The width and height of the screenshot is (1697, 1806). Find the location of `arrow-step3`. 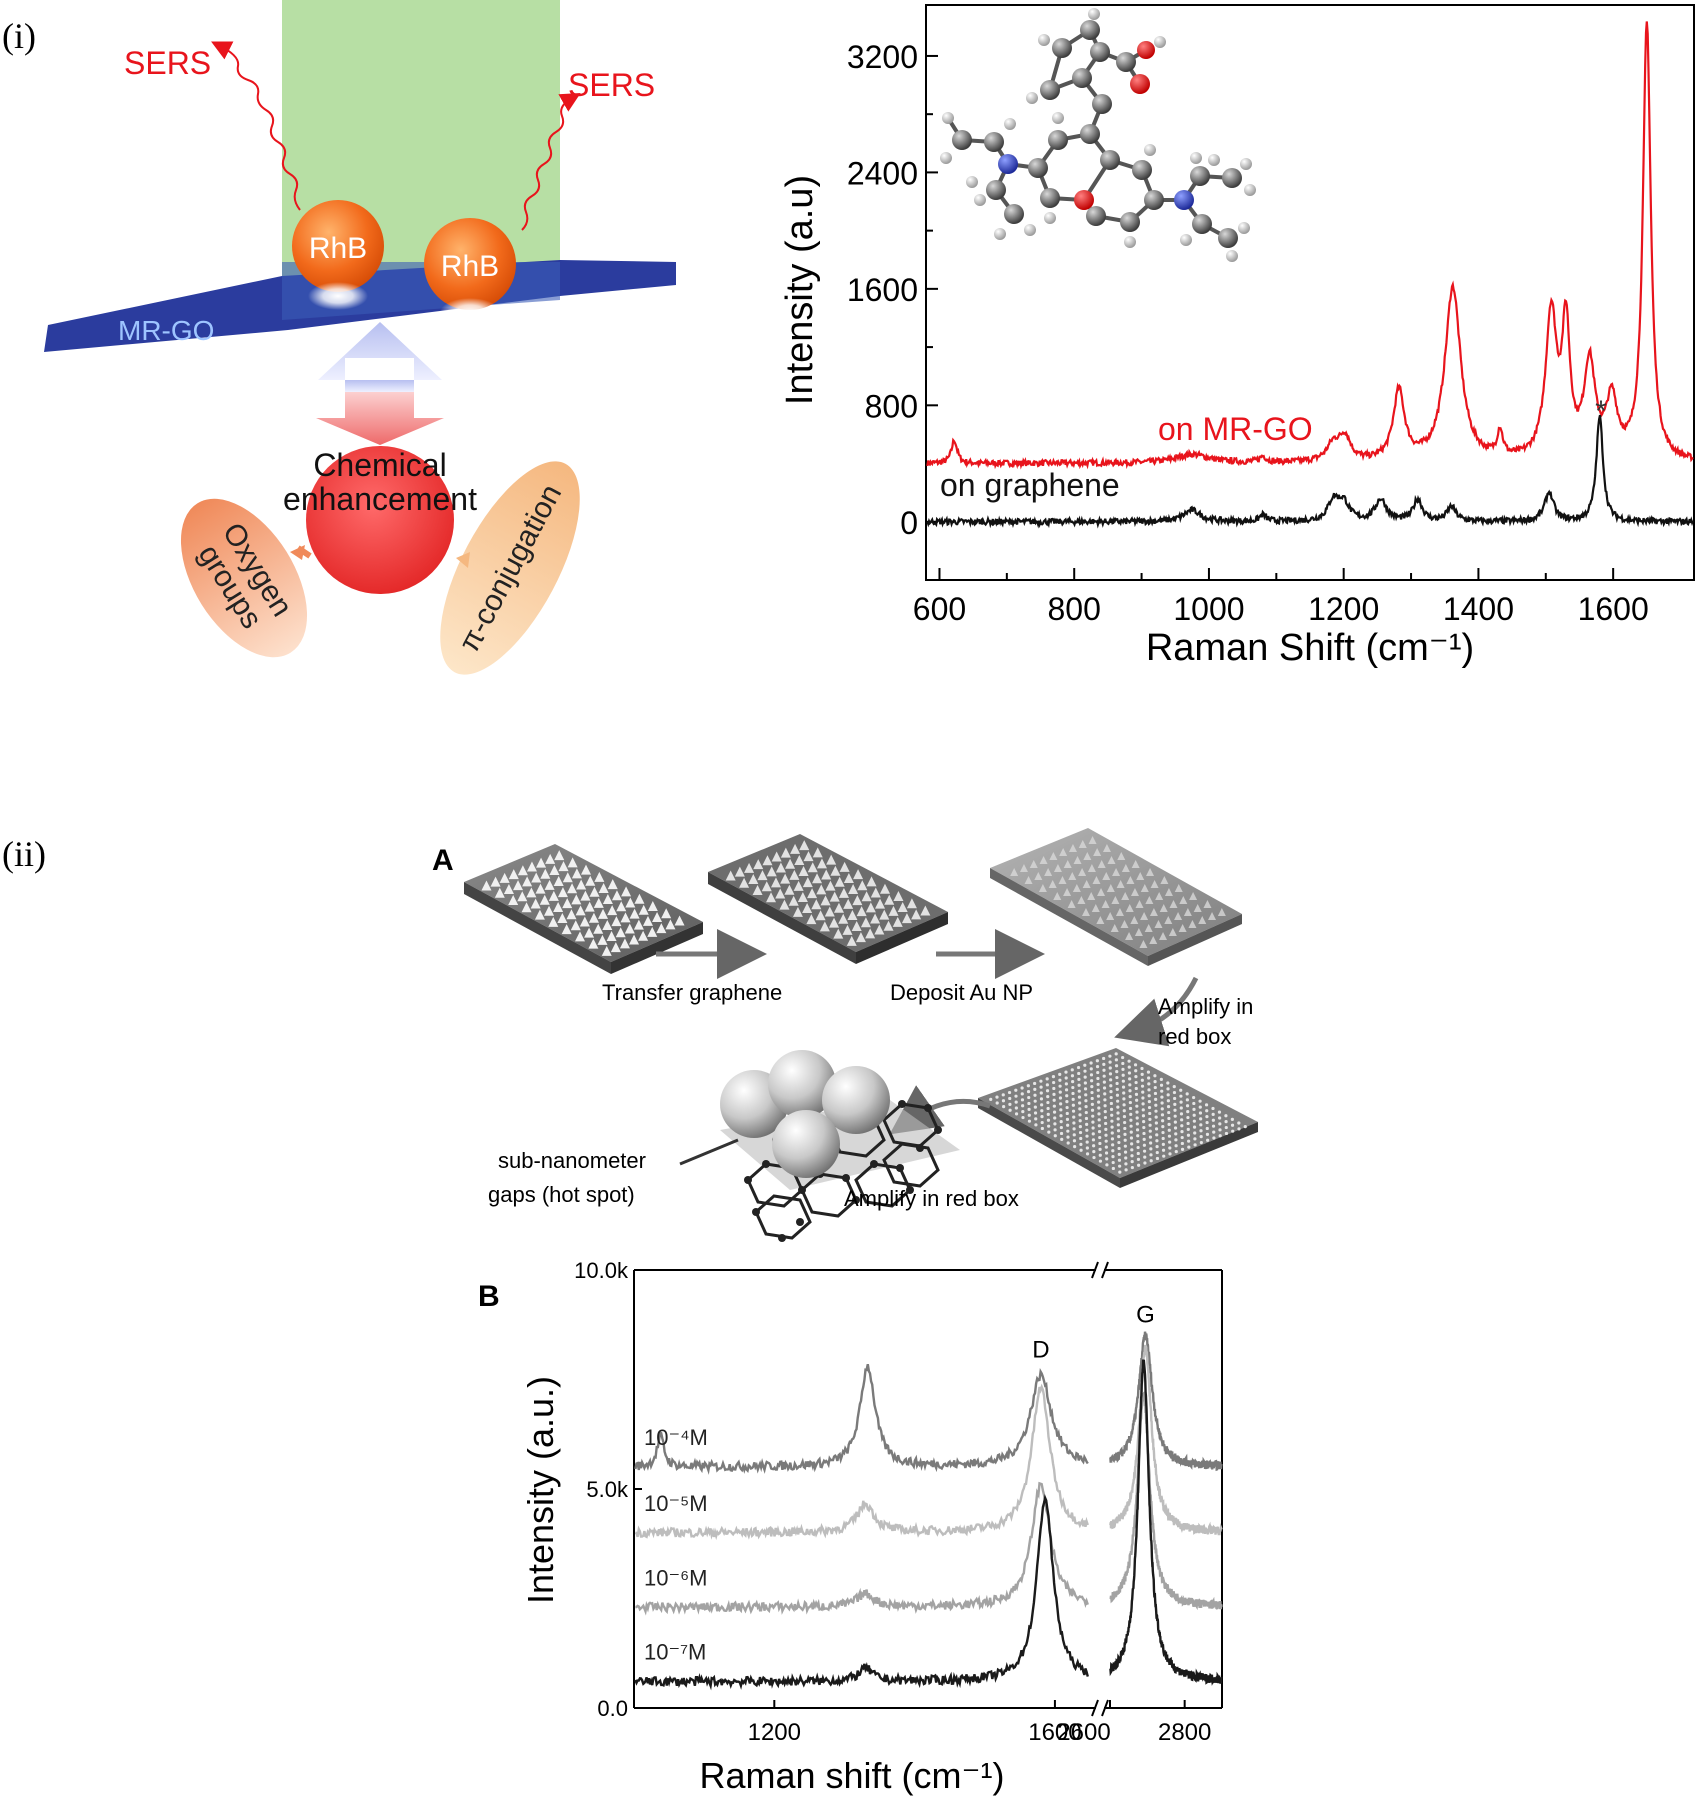

arrow-step3 is located at coordinates (1156, 1011).